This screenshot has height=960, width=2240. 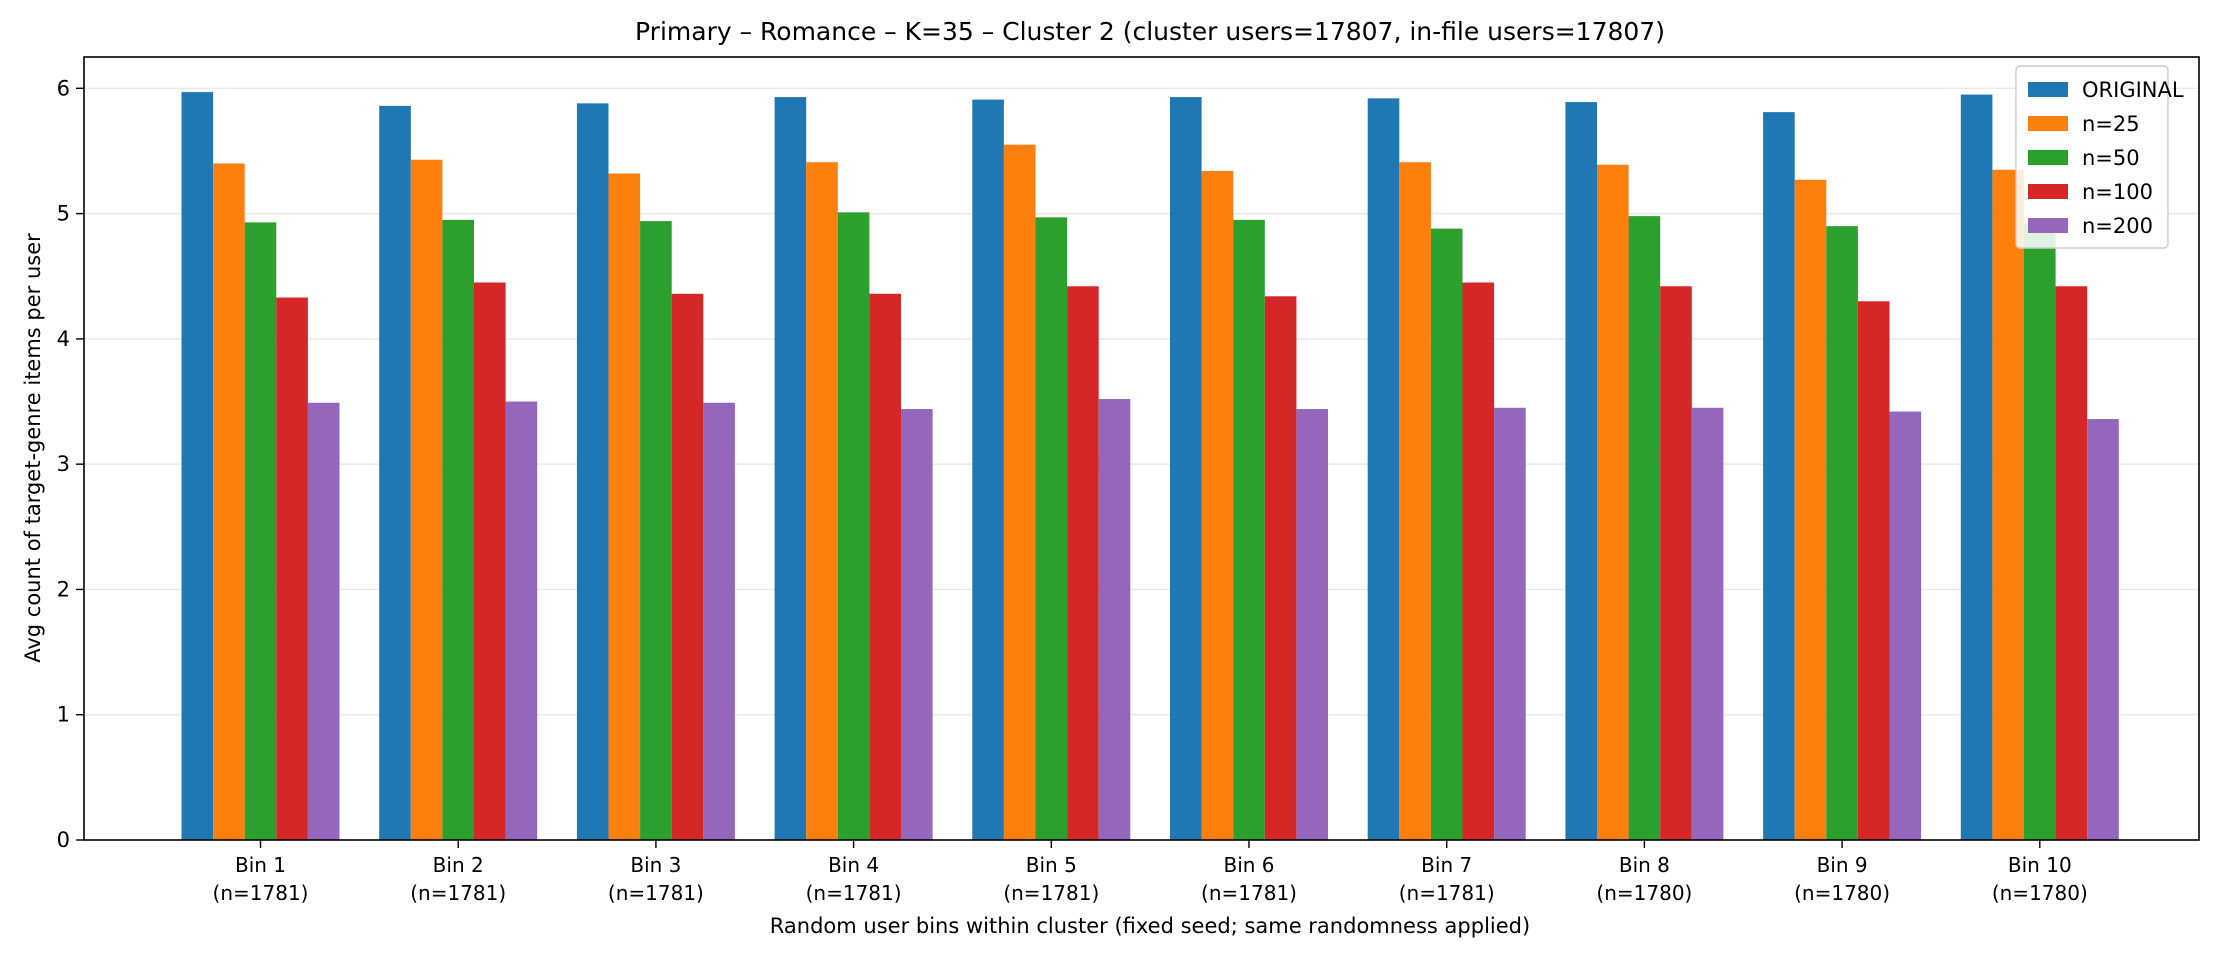 What do you see at coordinates (1312, 624) in the screenshot?
I see `bar: n=200 – Bin 6: 3.44` at bounding box center [1312, 624].